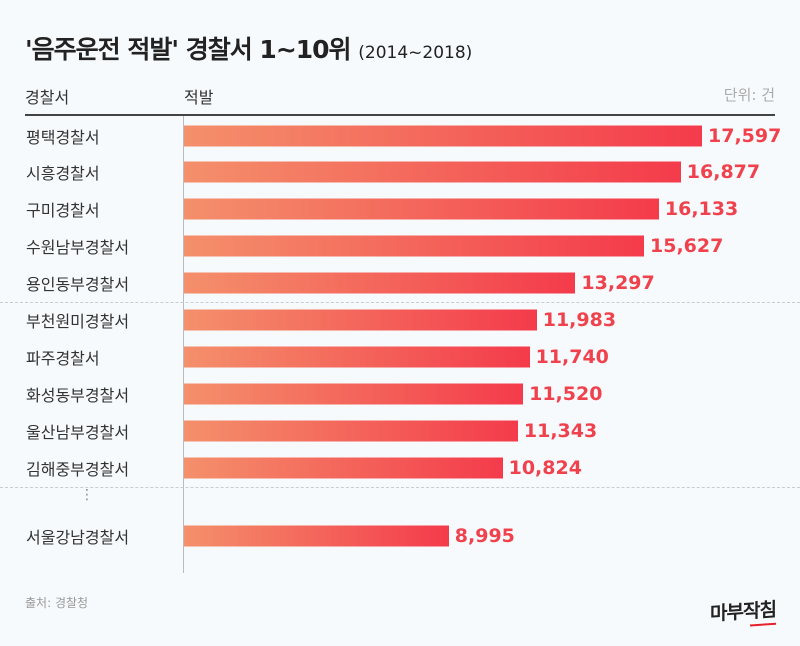  I want to click on category-label: 평택경찰서, so click(63, 137).